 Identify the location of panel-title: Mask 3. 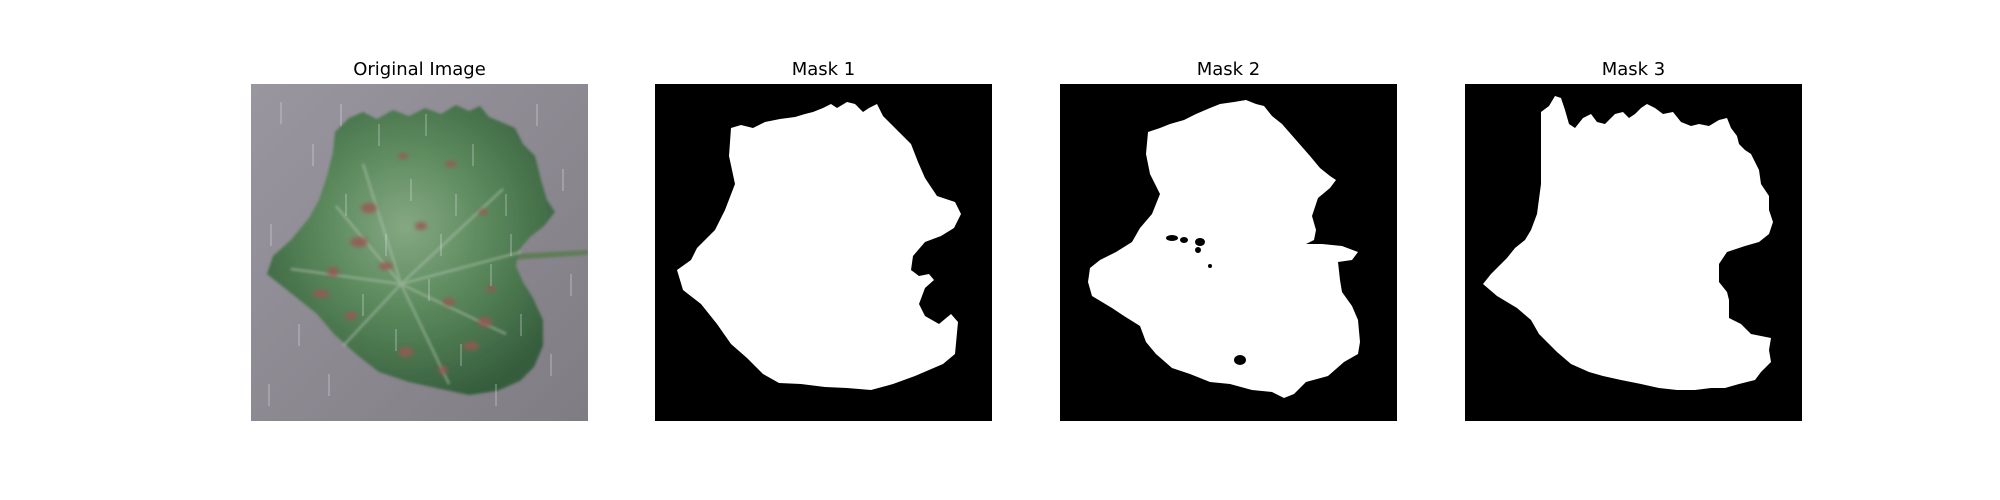
(1633, 69).